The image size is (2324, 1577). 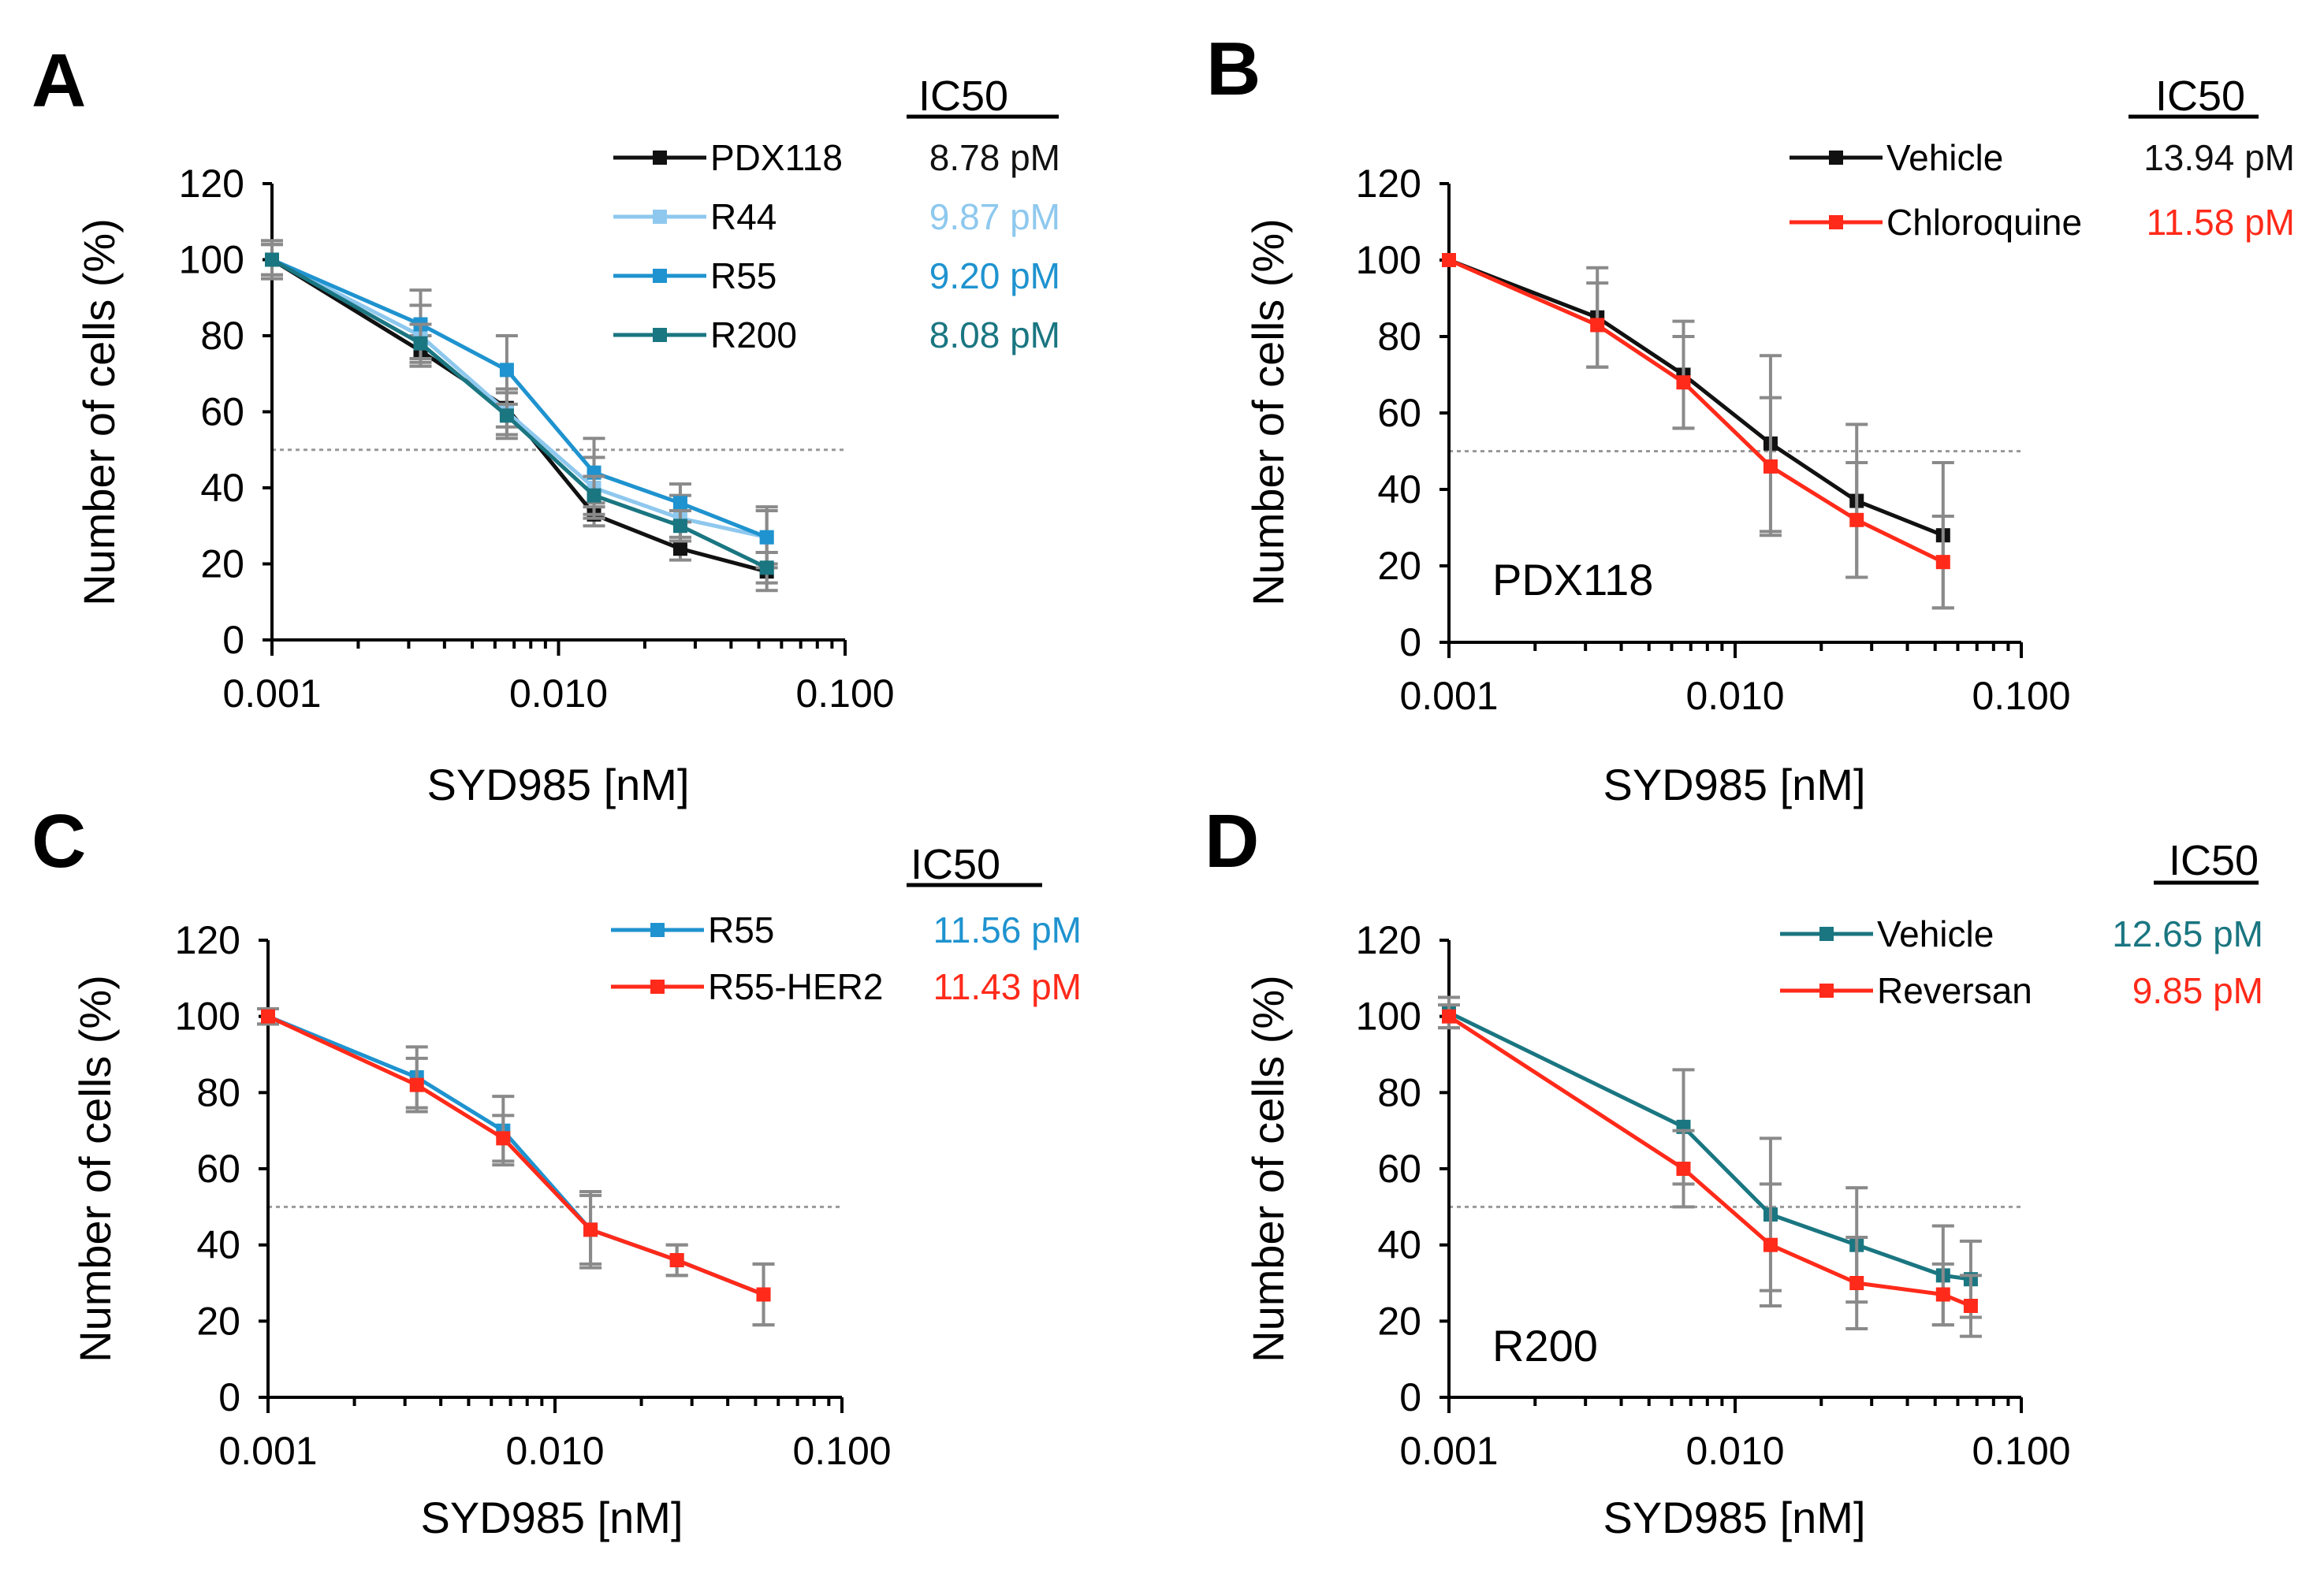 What do you see at coordinates (741, 929) in the screenshot?
I see `legend-label: R55` at bounding box center [741, 929].